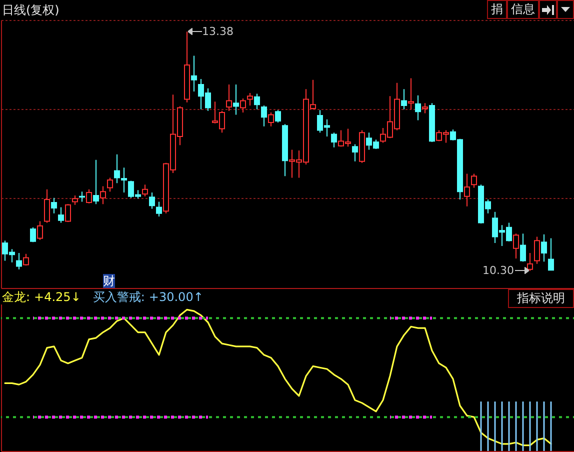 The image size is (574, 452). I want to click on text: +4.25↓, so click(57, 297).